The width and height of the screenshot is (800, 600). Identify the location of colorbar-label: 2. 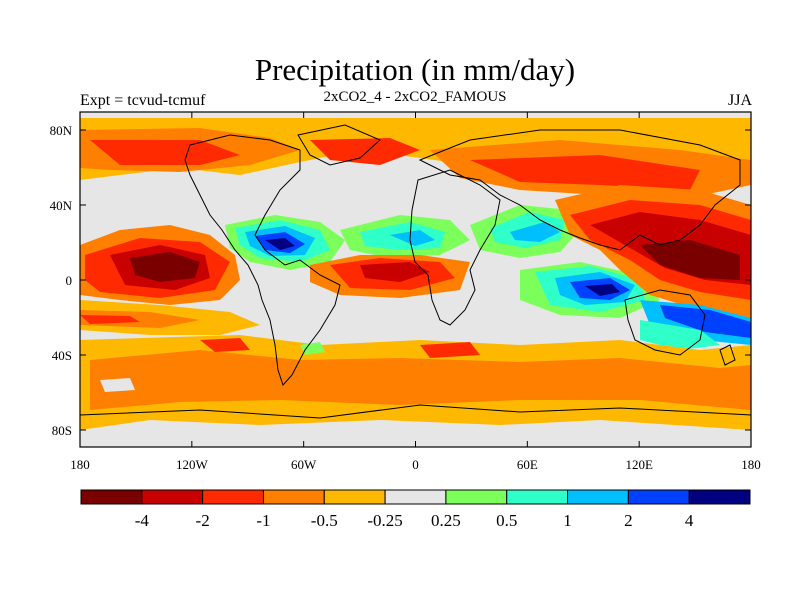
(628, 520).